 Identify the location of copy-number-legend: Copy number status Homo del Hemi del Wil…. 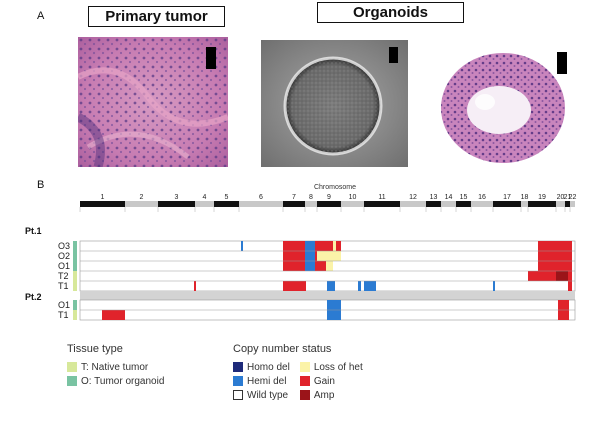
(298, 373).